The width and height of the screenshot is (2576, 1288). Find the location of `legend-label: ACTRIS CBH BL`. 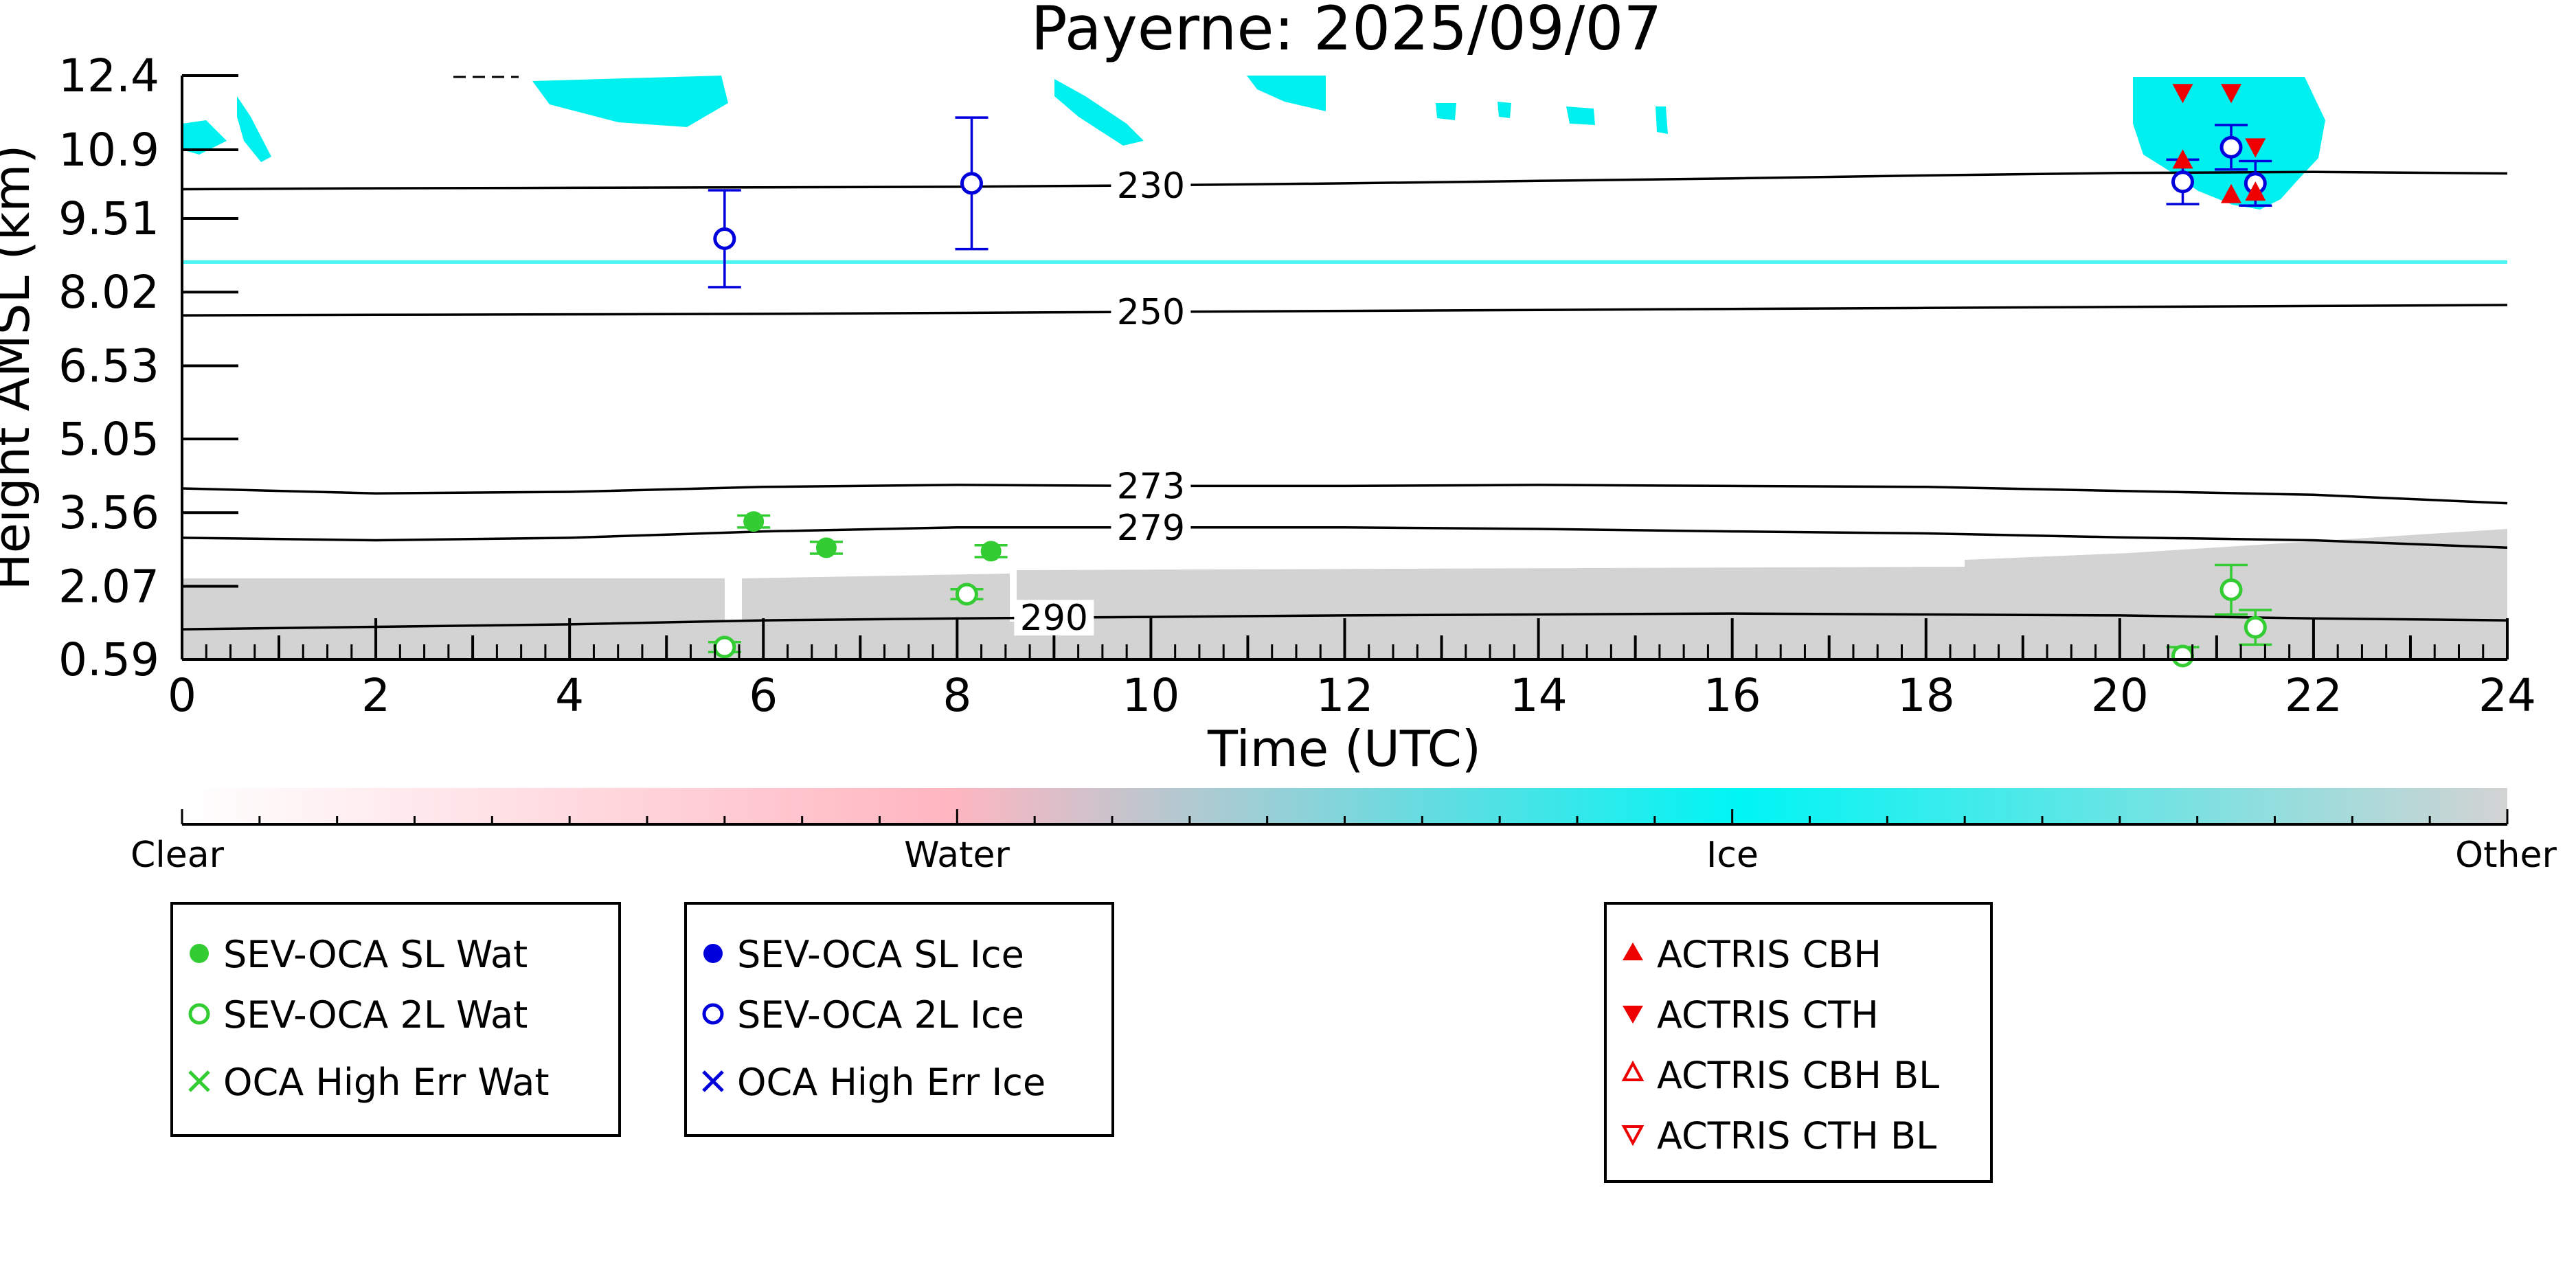

legend-label: ACTRIS CBH BL is located at coordinates (1798, 1075).